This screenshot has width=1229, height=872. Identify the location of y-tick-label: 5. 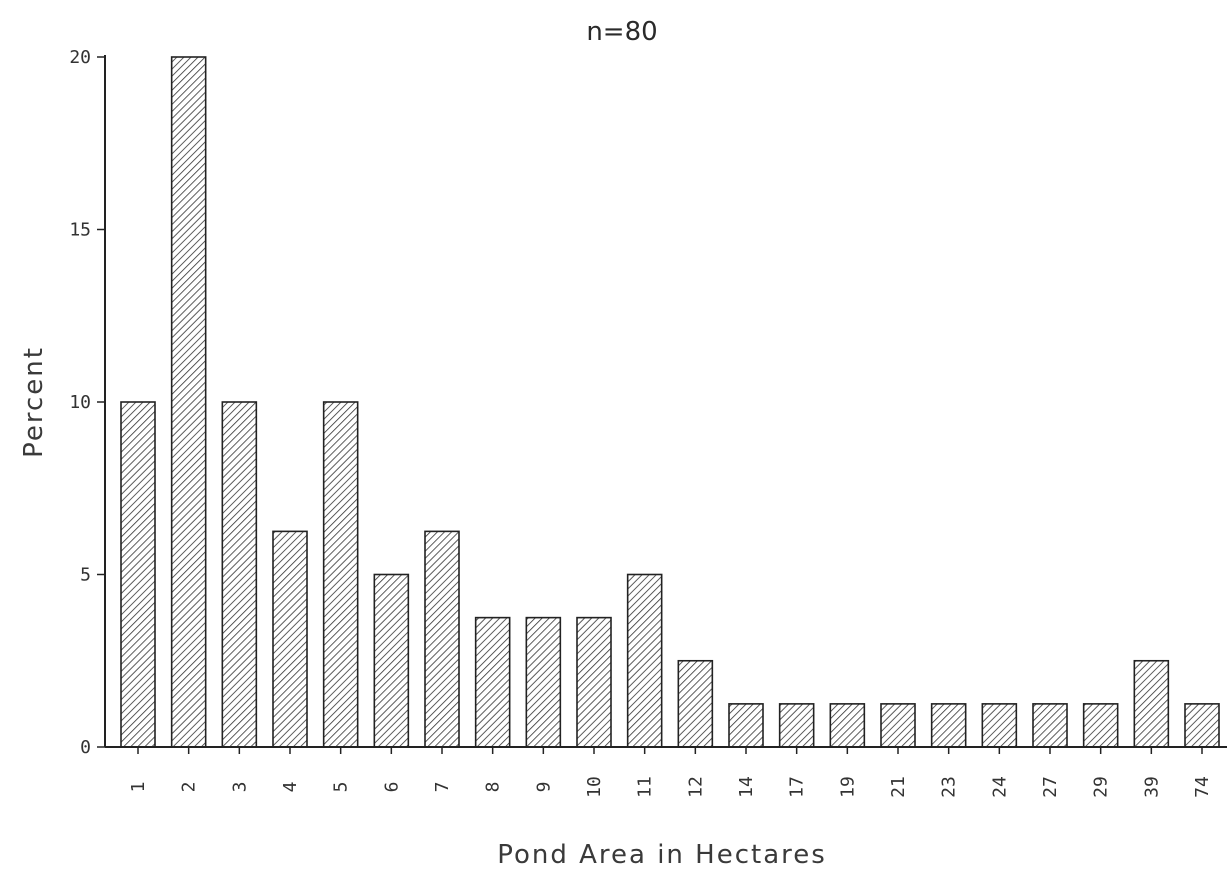
(85, 575).